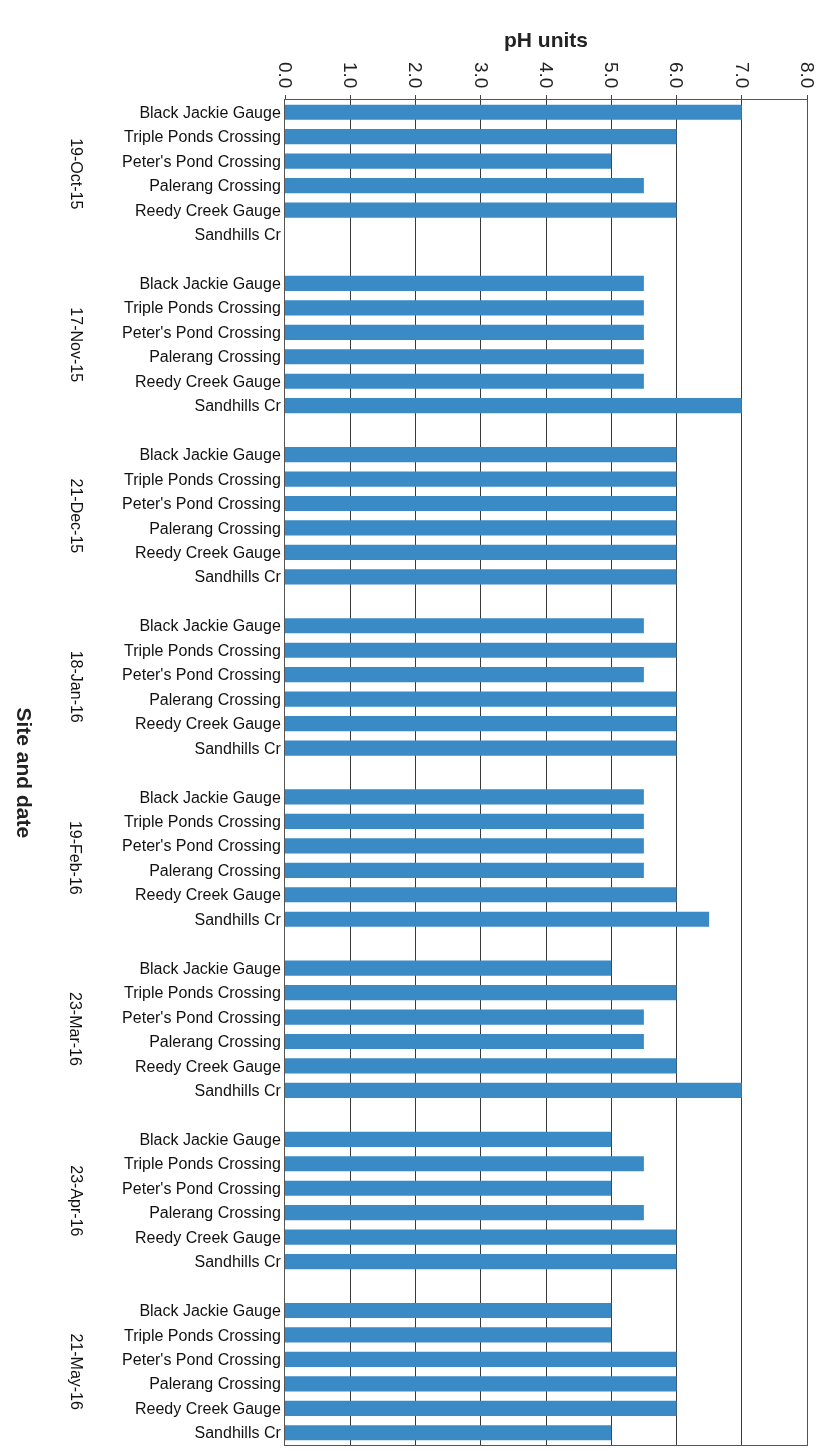 The image size is (826, 1454). I want to click on x-tick-label: 6.0, so click(677, 75).